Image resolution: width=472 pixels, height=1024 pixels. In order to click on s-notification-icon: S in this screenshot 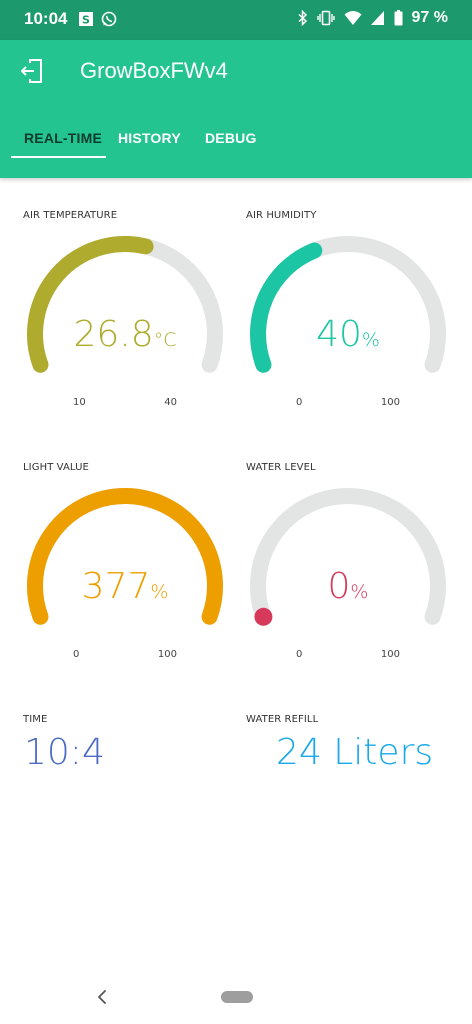, I will do `click(86, 19)`.